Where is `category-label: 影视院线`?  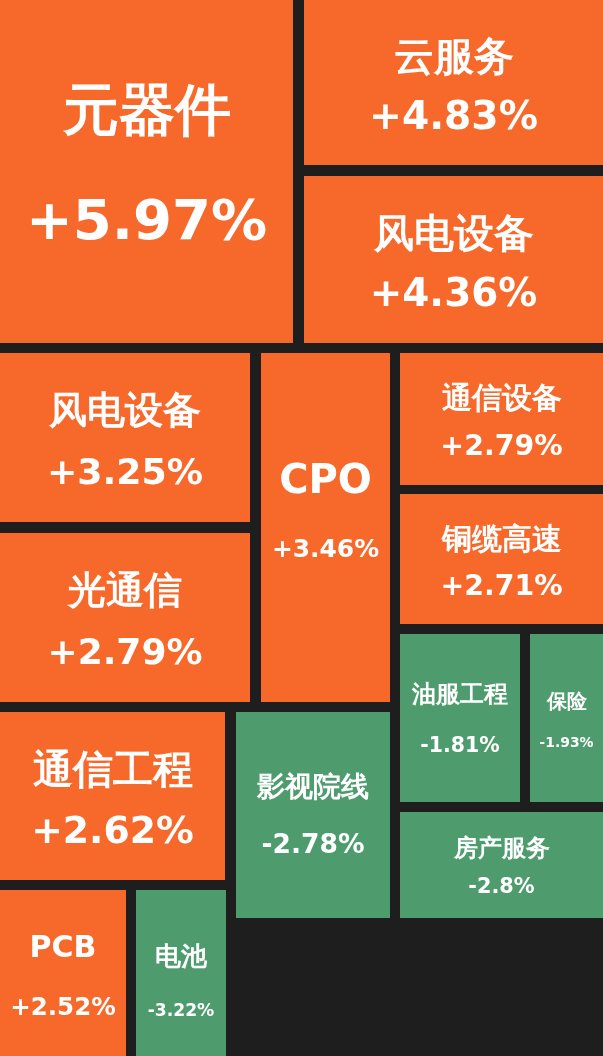 category-label: 影视院线 is located at coordinates (312, 786).